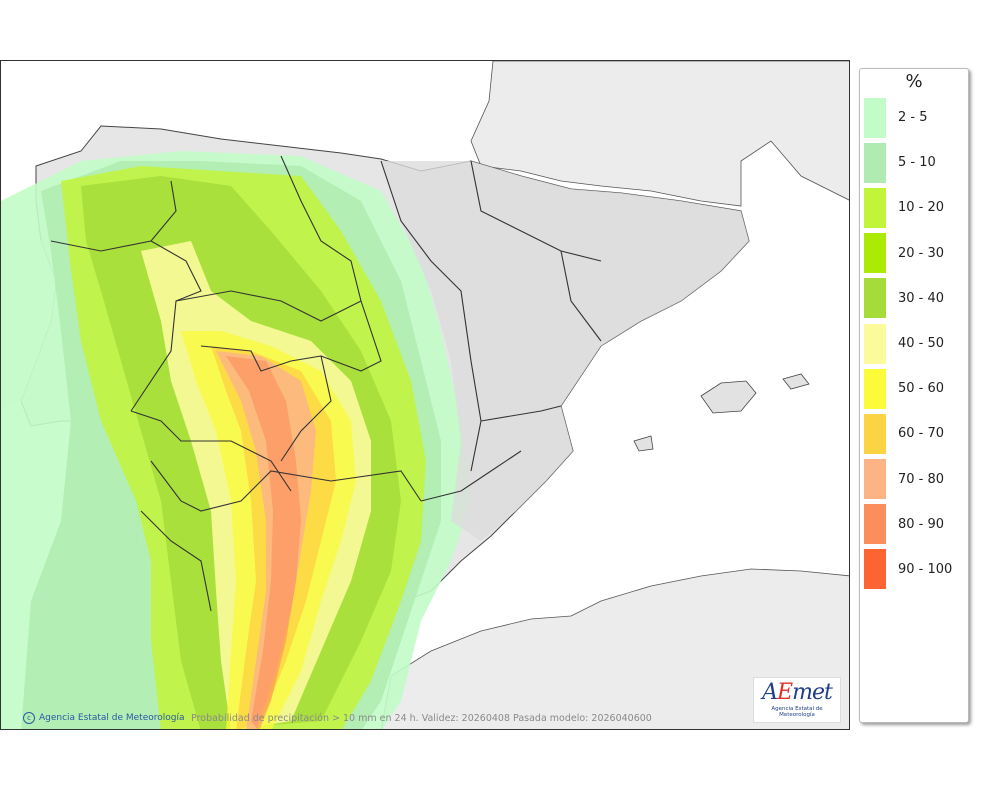 This screenshot has height=790, width=1000. What do you see at coordinates (921, 389) in the screenshot?
I see `legend-label: 50 - 60` at bounding box center [921, 389].